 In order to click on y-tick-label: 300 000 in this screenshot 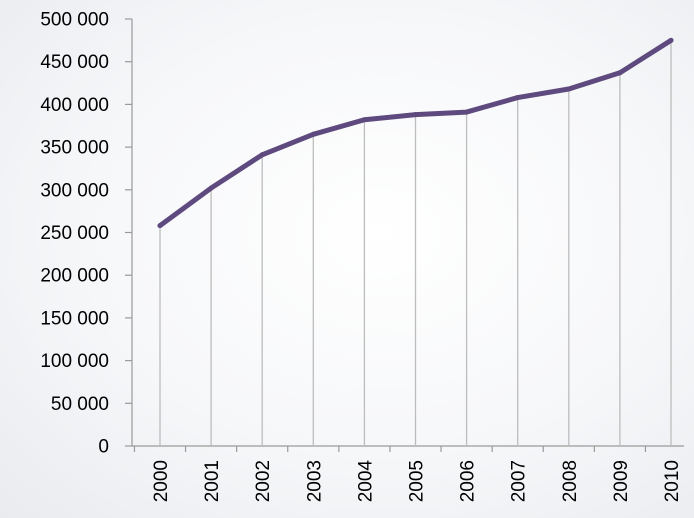, I will do `click(74, 190)`.